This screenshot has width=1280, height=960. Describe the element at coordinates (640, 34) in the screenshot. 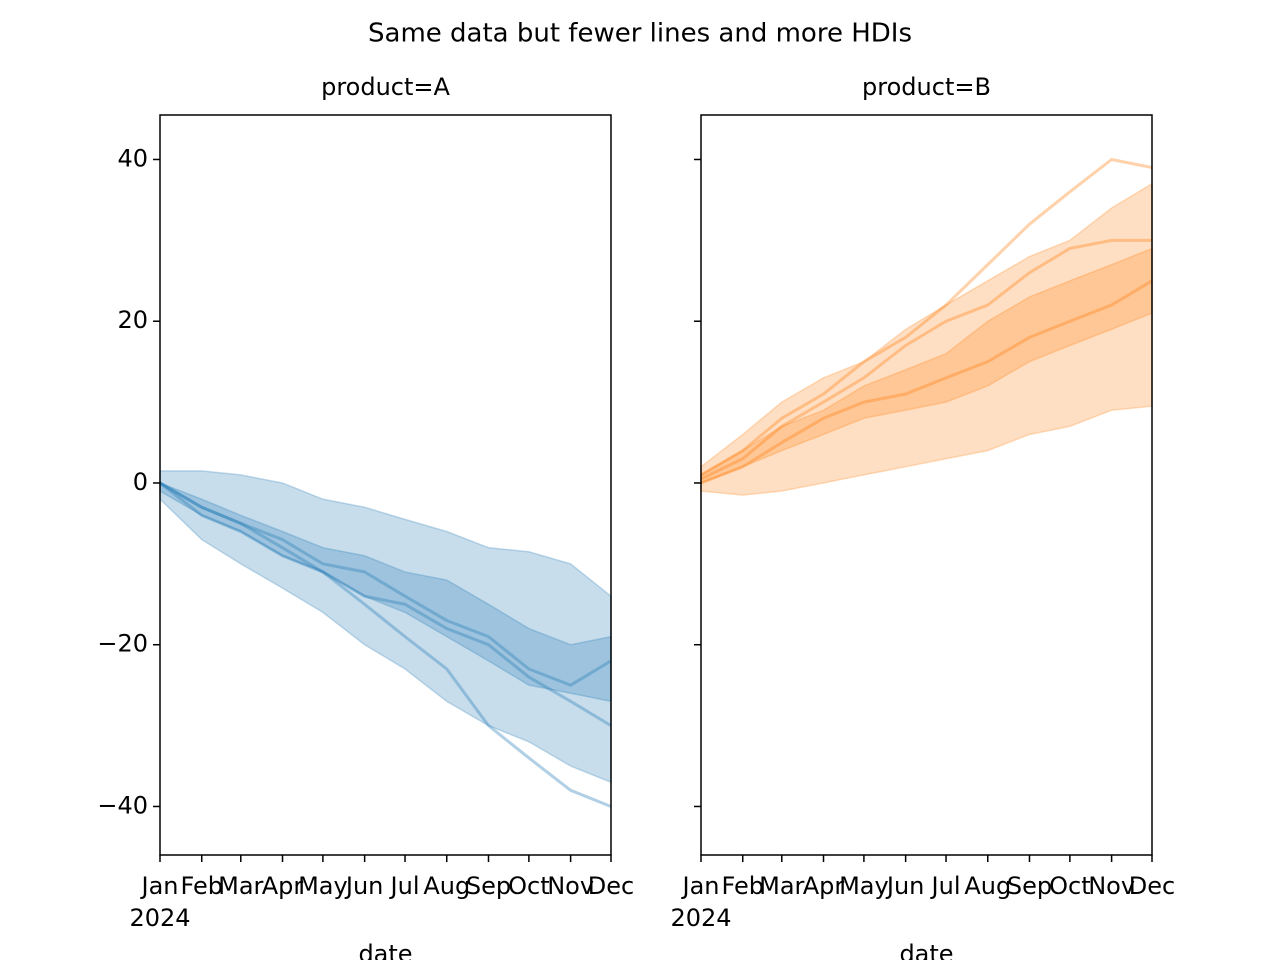

I see `figure-title: Same data but fewer lines and more HDIs` at that location.